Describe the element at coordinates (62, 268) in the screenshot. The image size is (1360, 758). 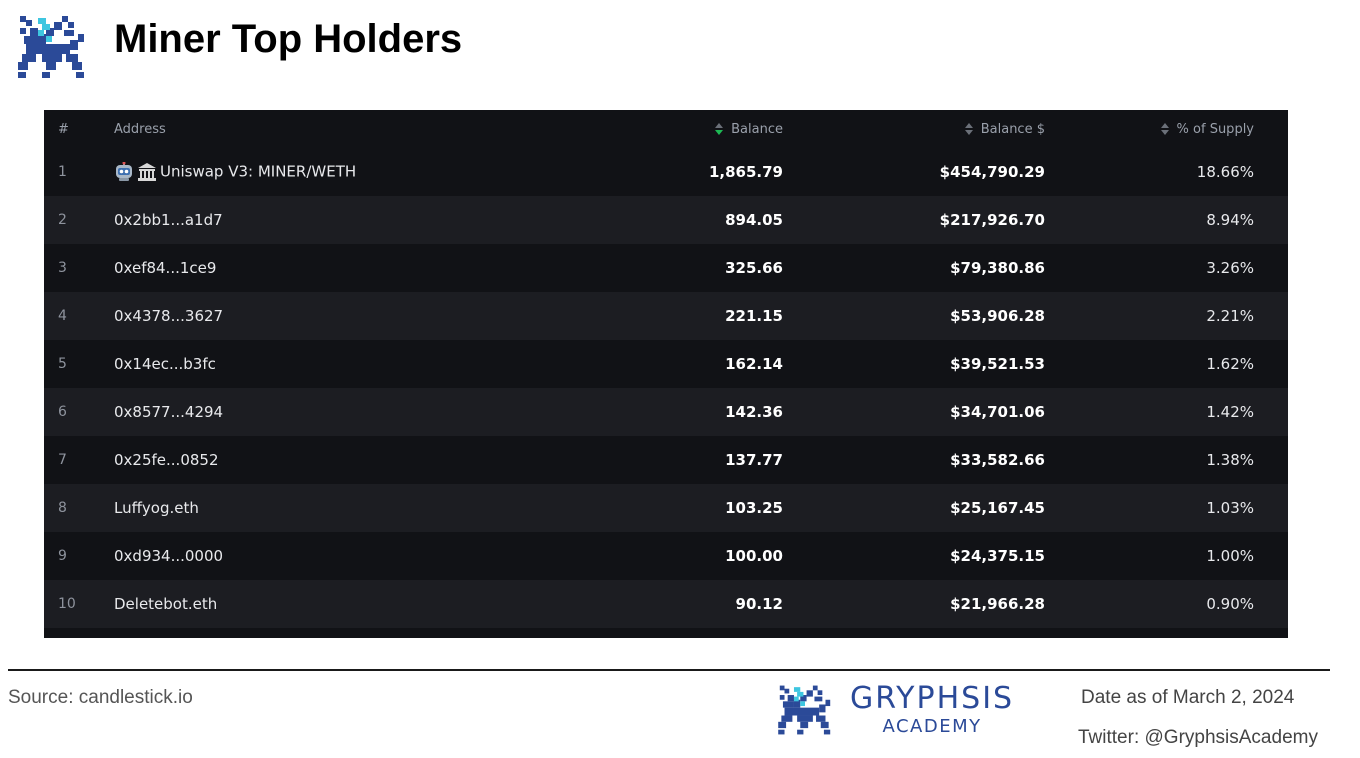
I see `row-rank: 3` at that location.